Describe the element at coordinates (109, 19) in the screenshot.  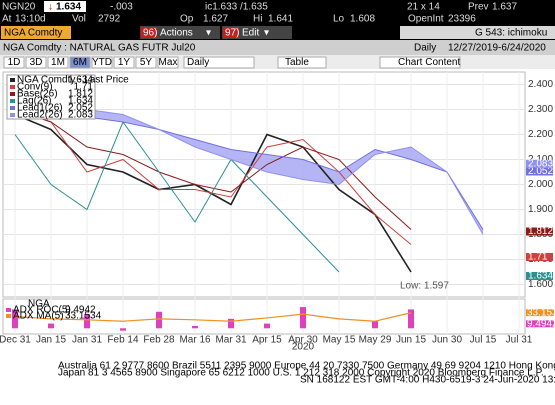
I see `vol: 2792` at that location.